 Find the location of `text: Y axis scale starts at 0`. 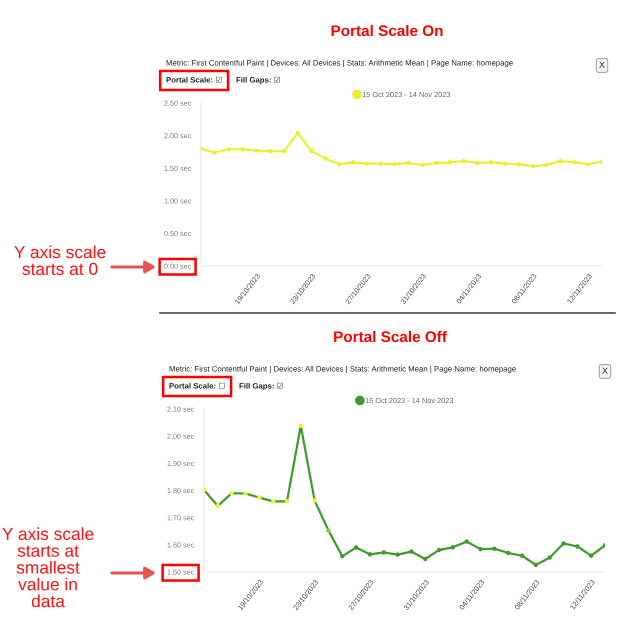

text: Y axis scale starts at 0 is located at coordinates (60, 261).